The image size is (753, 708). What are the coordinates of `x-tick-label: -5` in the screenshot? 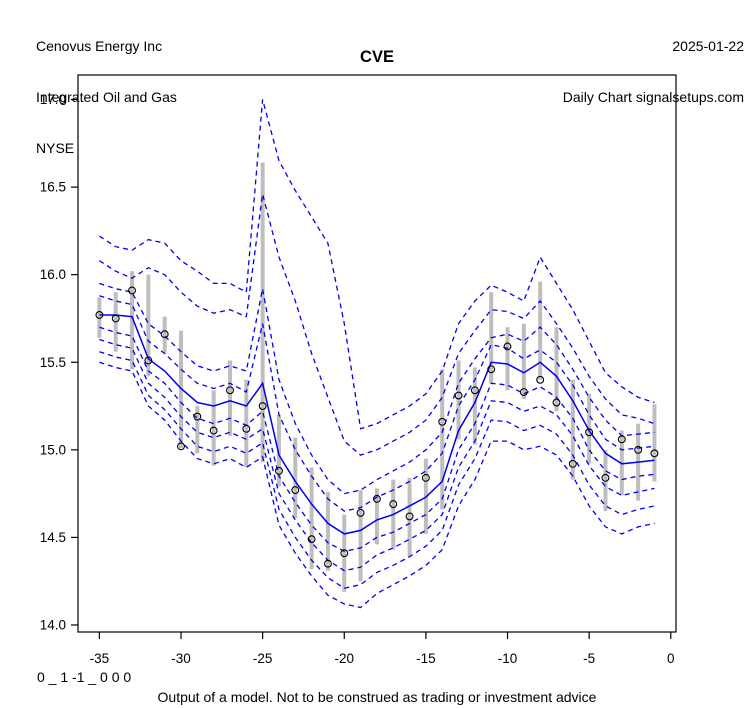 It's located at (589, 658).